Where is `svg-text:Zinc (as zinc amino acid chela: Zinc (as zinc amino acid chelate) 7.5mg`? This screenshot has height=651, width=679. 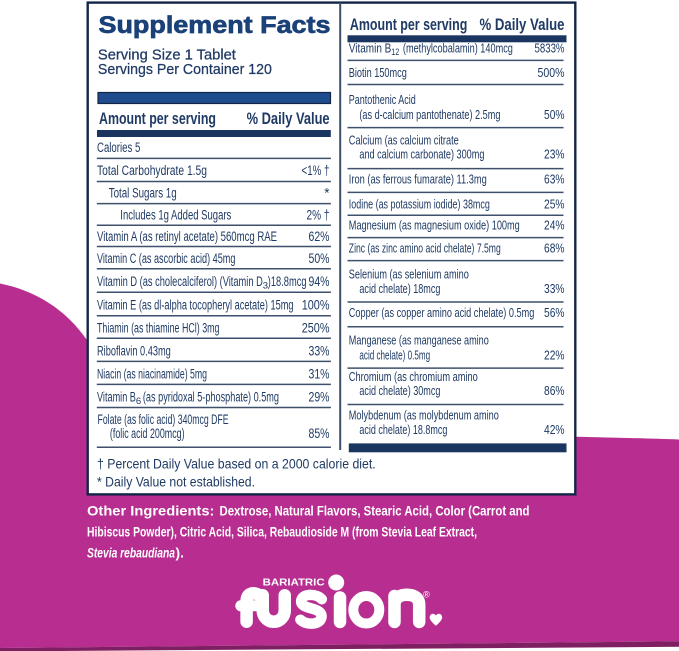 svg-text:Zinc (as zinc amino acid chela: Zinc (as zinc amino acid chelate) 7.5mg is located at coordinates (425, 248).